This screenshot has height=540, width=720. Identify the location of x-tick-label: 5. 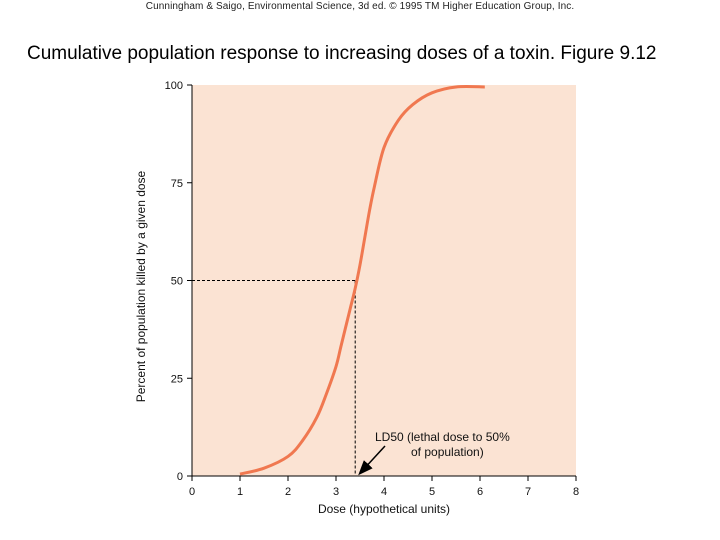
(432, 492).